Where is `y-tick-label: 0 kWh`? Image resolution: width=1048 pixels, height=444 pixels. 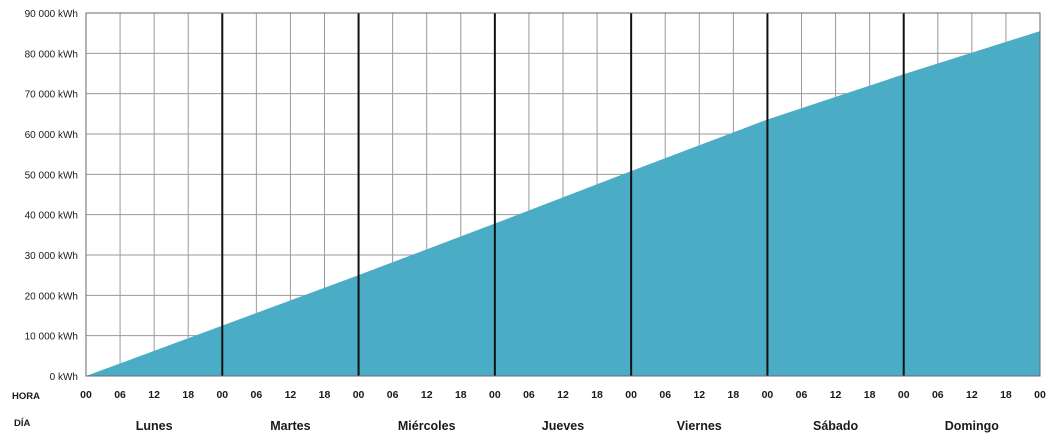 y-tick-label: 0 kWh is located at coordinates (64, 377).